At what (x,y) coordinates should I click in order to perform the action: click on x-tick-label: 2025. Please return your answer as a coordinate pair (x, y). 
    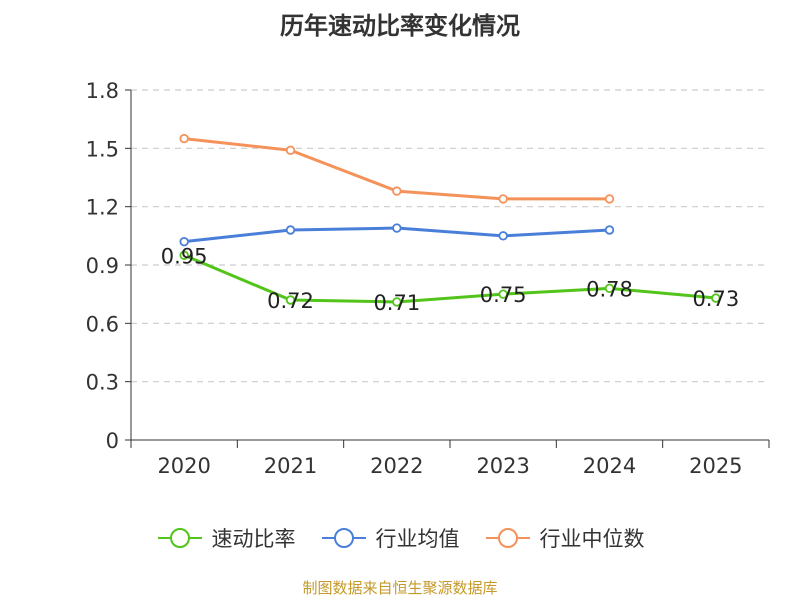
    Looking at the image, I should click on (715, 466).